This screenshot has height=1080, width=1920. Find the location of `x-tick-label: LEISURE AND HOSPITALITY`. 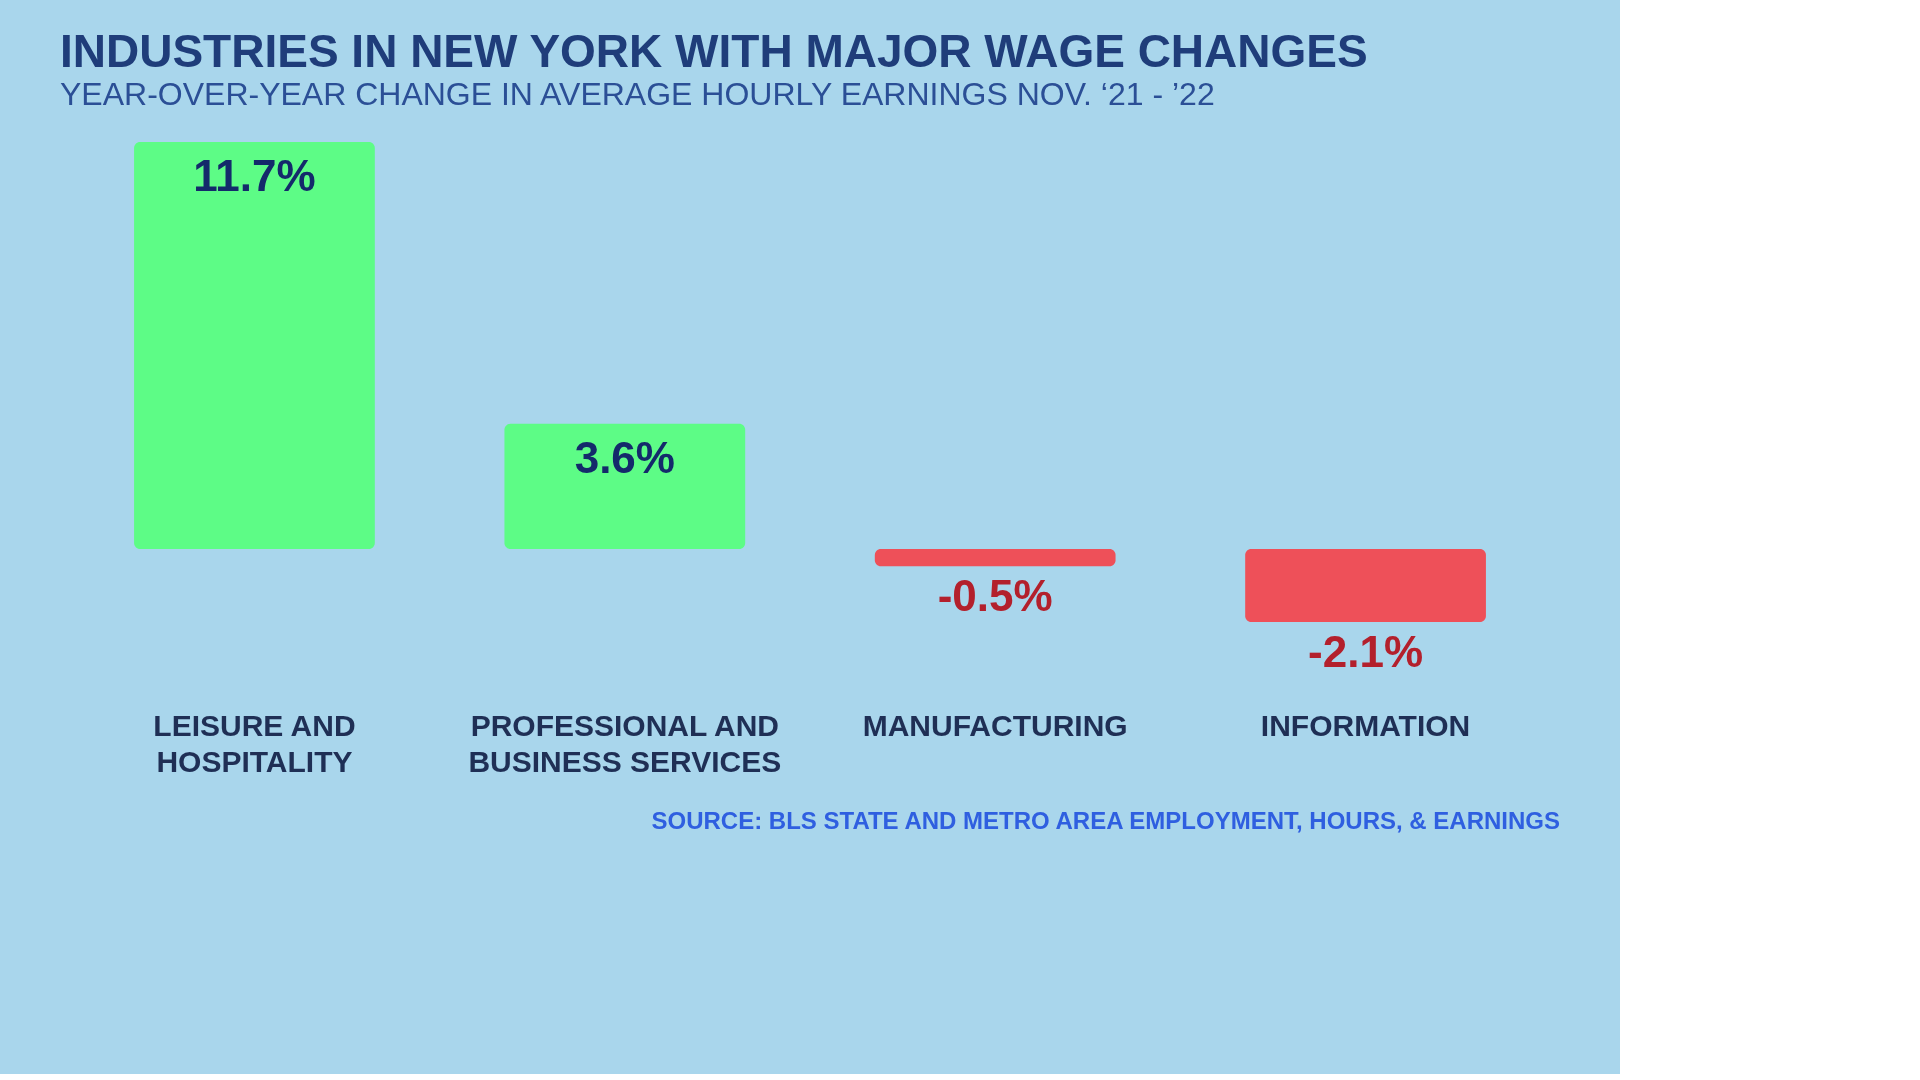

x-tick-label: LEISURE AND HOSPITALITY is located at coordinates (254, 743).